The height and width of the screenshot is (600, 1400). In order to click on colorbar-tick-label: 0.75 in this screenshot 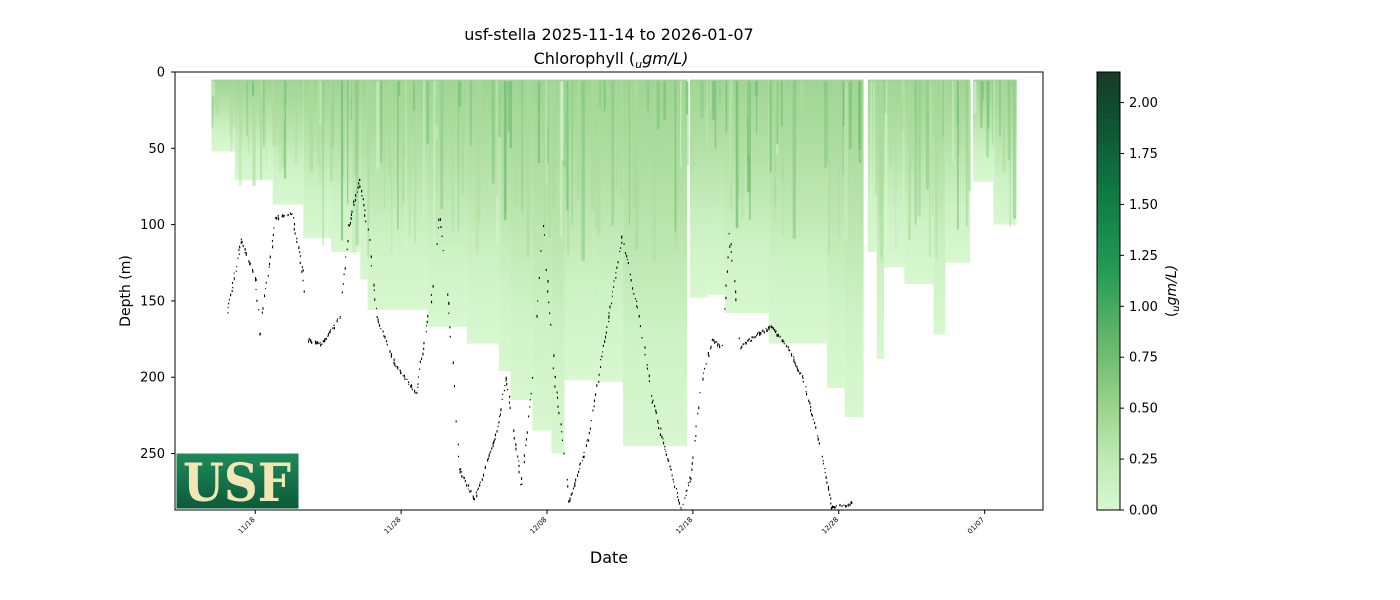, I will do `click(1143, 358)`.